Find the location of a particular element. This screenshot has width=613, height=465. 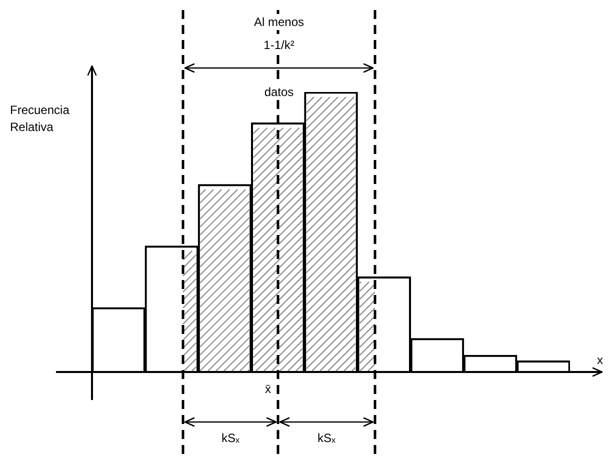

y-axis-title: Frecuencia Relativa is located at coordinates (40, 118).